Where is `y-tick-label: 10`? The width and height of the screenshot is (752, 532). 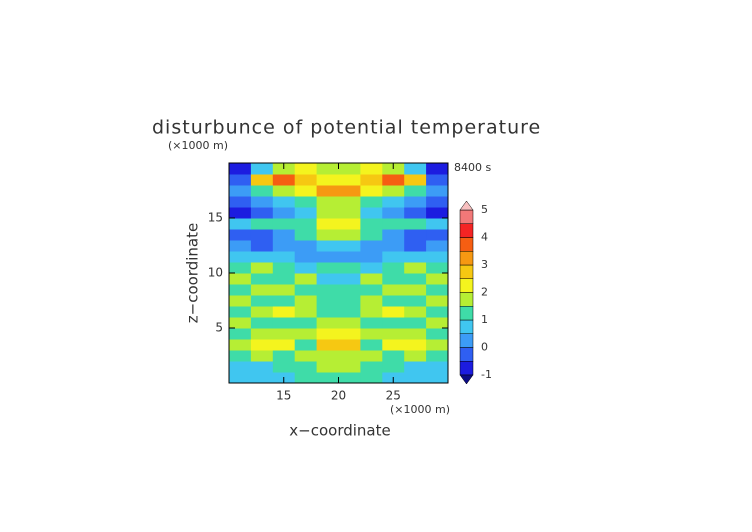
y-tick-label: 10 is located at coordinates (215, 273).